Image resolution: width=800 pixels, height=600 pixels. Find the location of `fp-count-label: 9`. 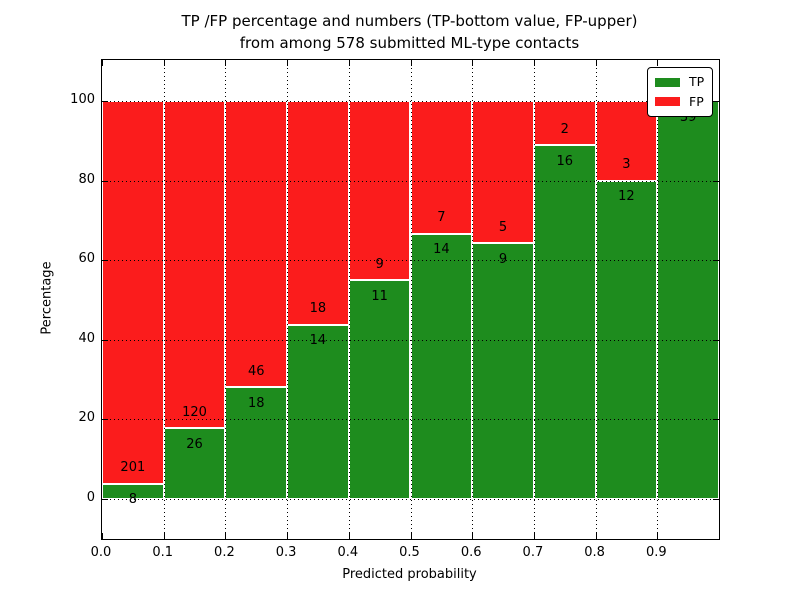

fp-count-label: 9 is located at coordinates (379, 264).